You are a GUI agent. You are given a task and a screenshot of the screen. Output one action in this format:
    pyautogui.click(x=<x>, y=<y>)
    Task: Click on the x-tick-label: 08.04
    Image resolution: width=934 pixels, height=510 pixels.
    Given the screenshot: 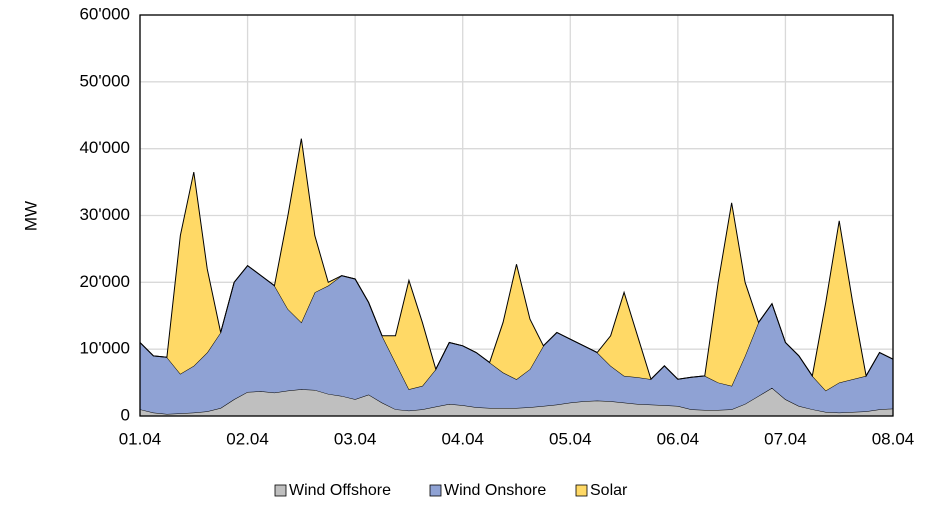 What is the action you would take?
    pyautogui.click(x=893, y=438)
    